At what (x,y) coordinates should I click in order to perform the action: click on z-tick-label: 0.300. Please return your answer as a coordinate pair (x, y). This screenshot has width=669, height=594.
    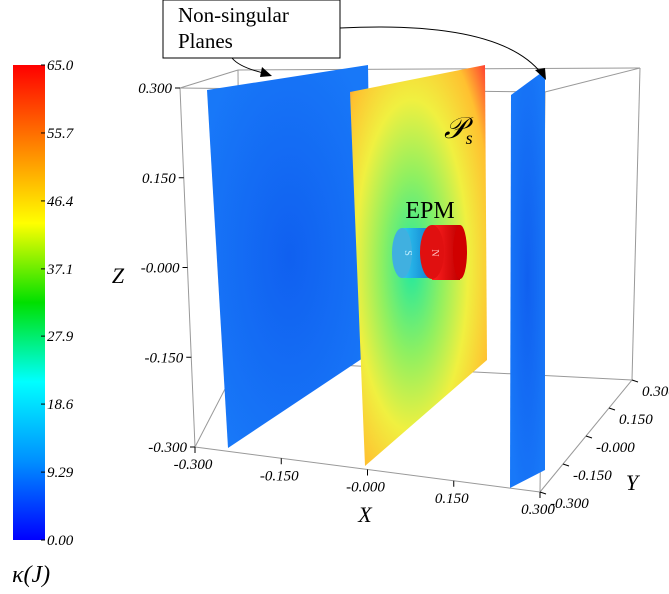
    Looking at the image, I should click on (155, 89).